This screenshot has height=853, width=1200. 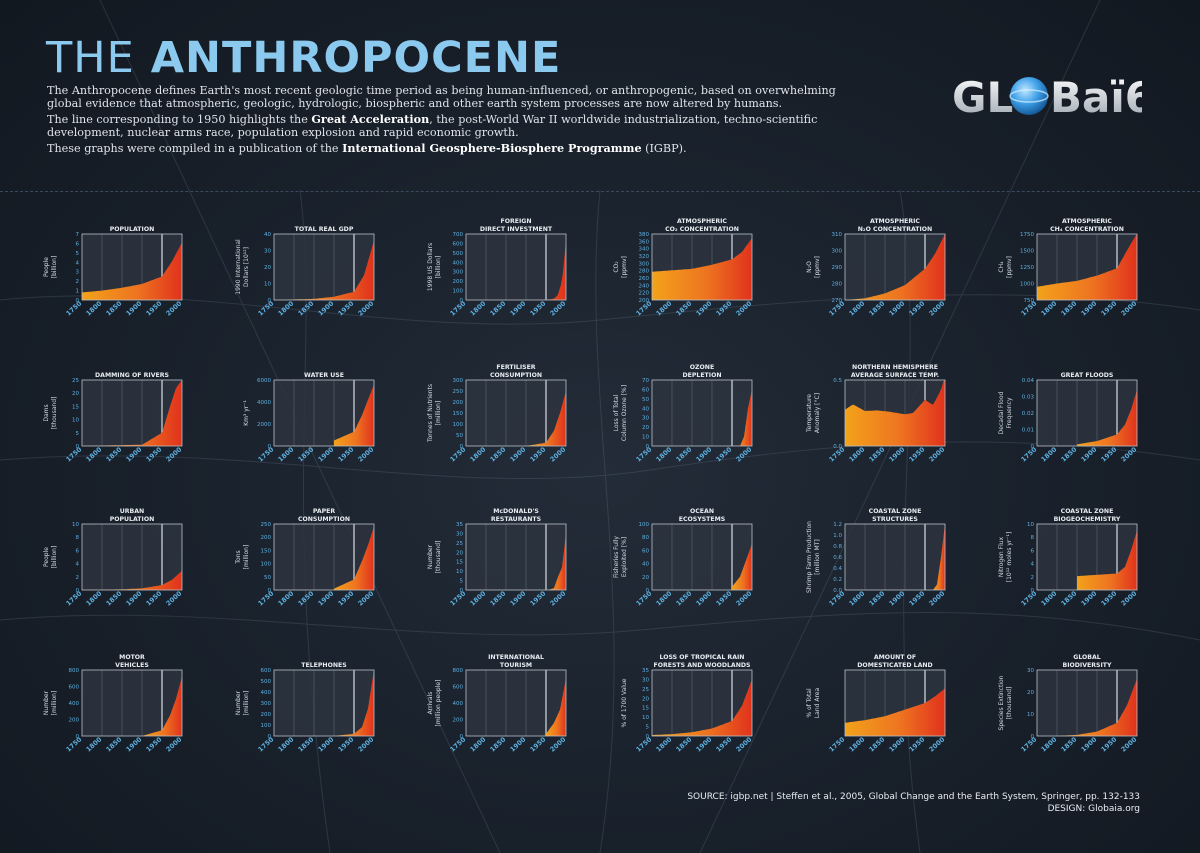 What do you see at coordinates (78, 292) in the screenshot?
I see `y-tick-label: 1` at bounding box center [78, 292].